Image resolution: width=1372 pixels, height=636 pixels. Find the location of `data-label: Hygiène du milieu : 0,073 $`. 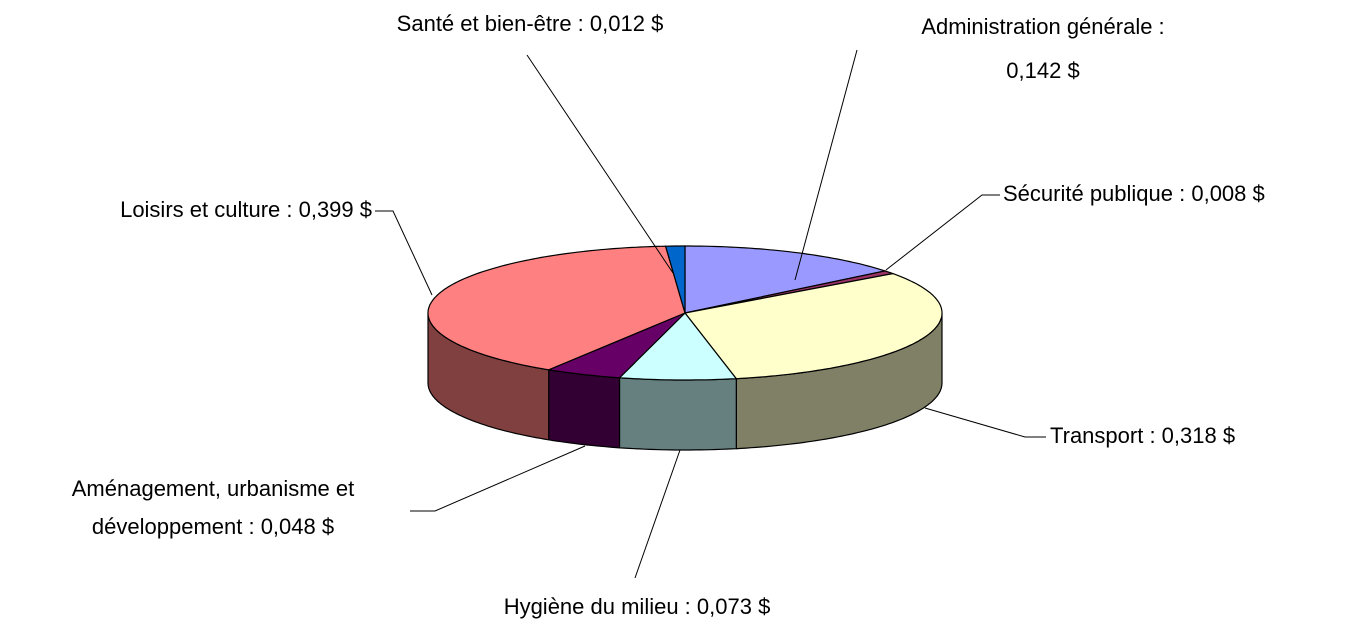

data-label: Hygiène du milieu : 0,073 $ is located at coordinates (637, 606).